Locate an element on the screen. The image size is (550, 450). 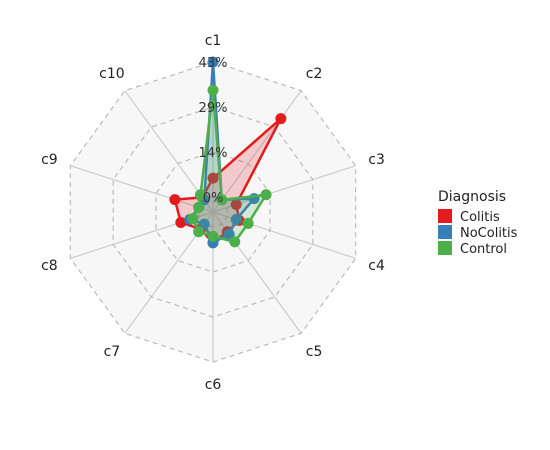
legend-swatch-nocolitis is located at coordinates (445, 232).